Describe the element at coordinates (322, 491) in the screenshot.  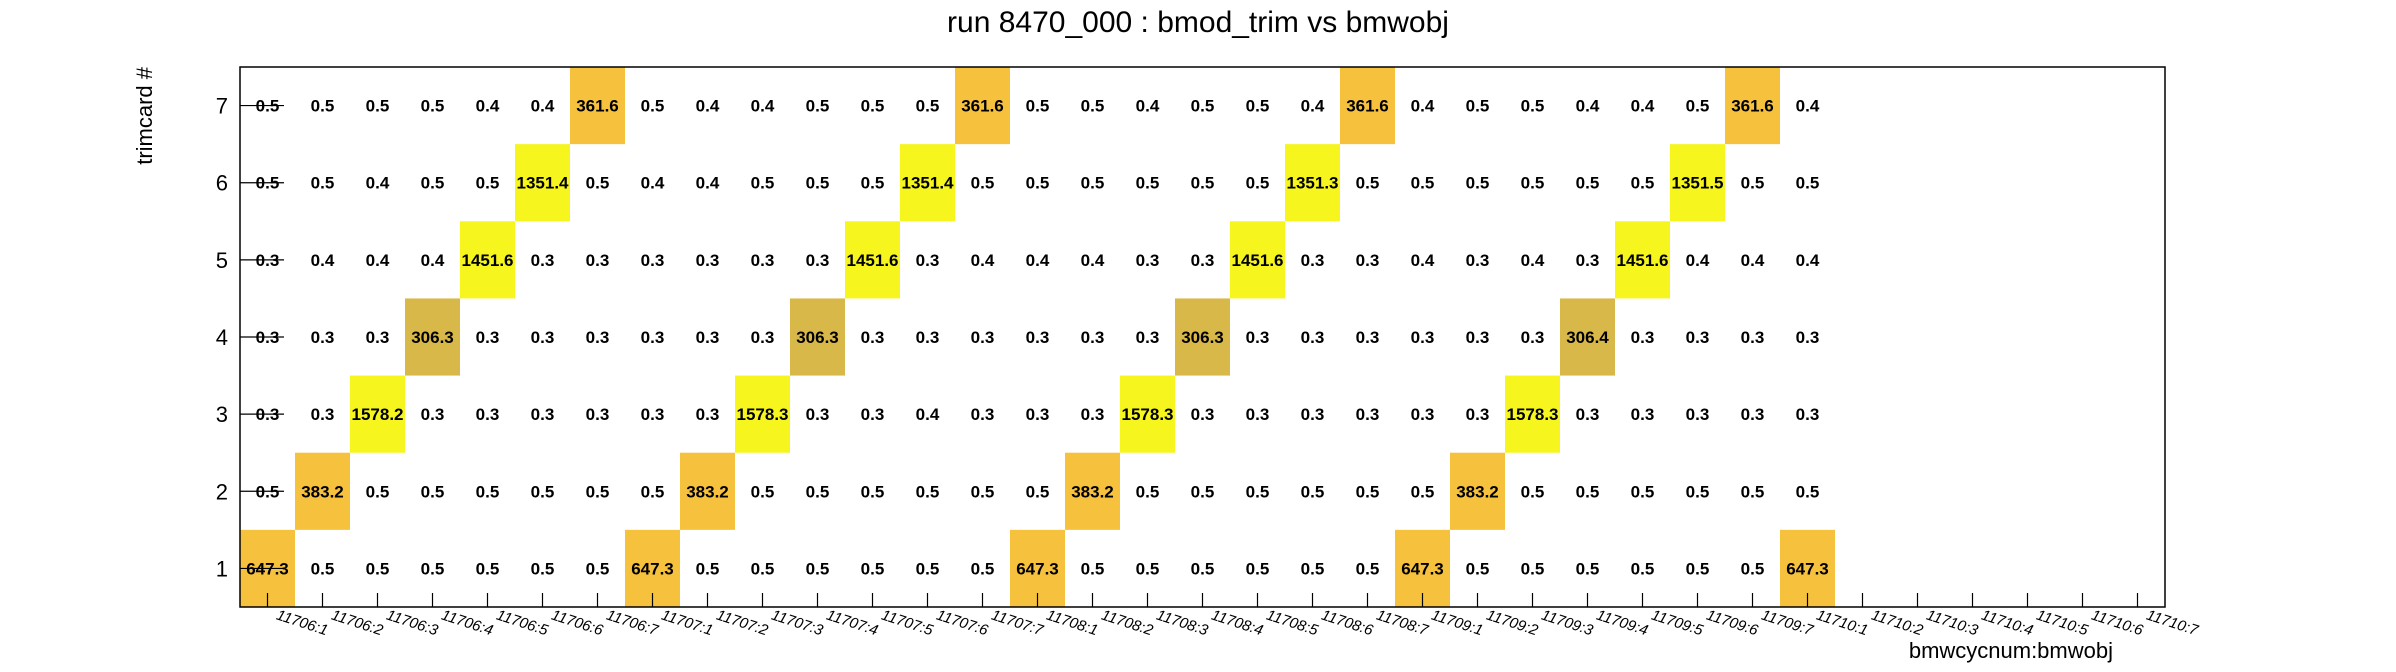
I see `cell-value-label: 383.2` at that location.